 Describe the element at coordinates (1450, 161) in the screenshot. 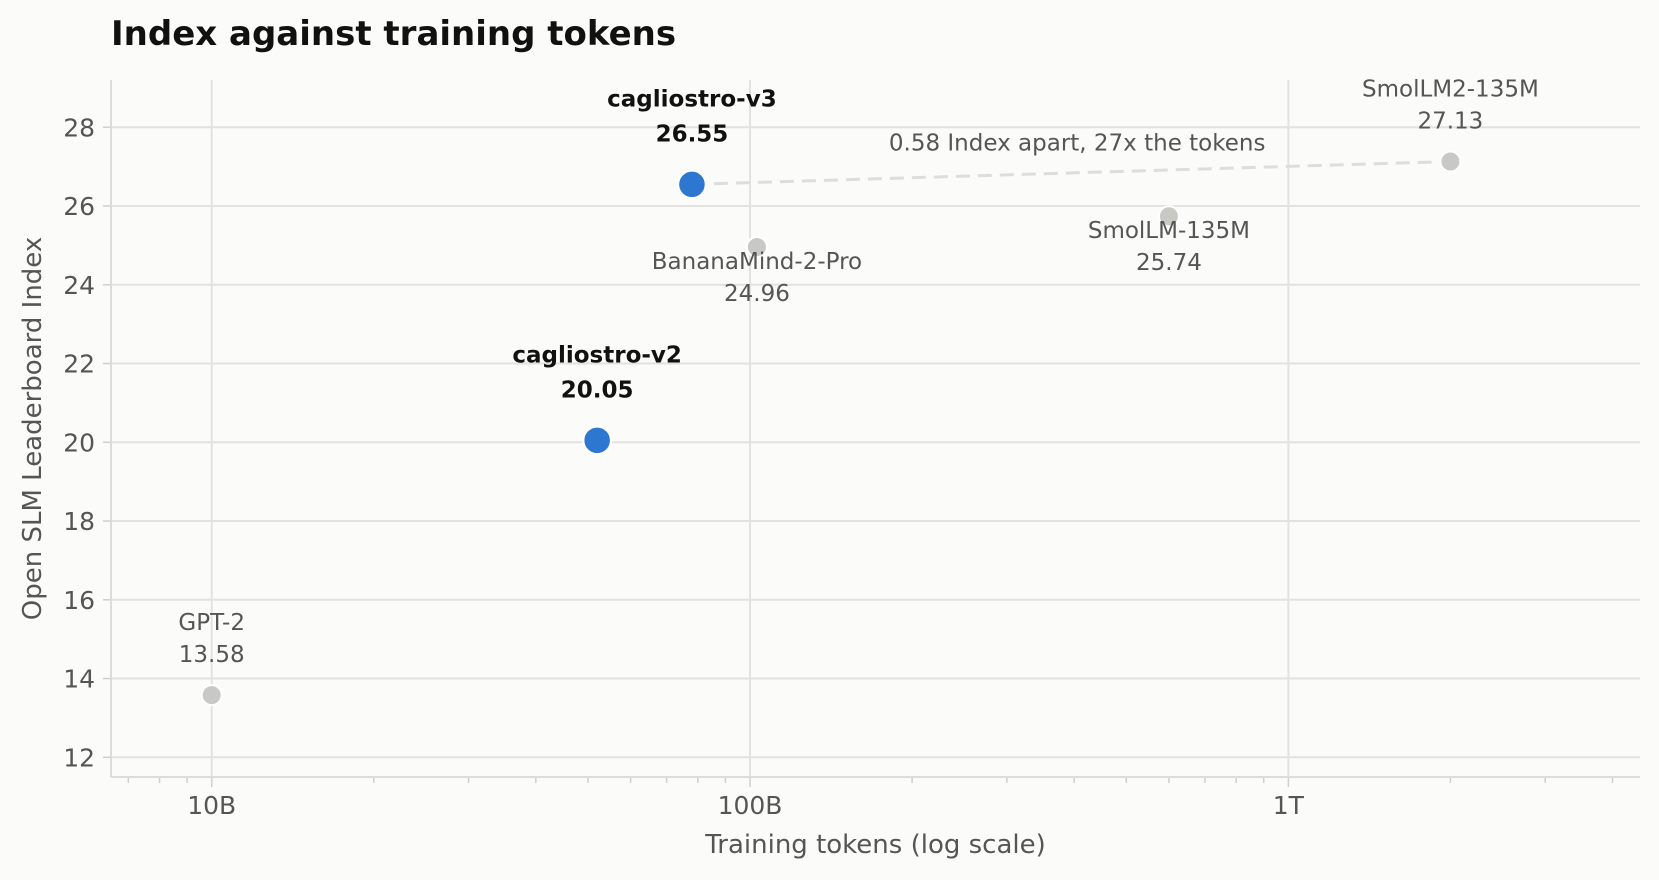

I see `point-SmolLM2-135M` at that location.